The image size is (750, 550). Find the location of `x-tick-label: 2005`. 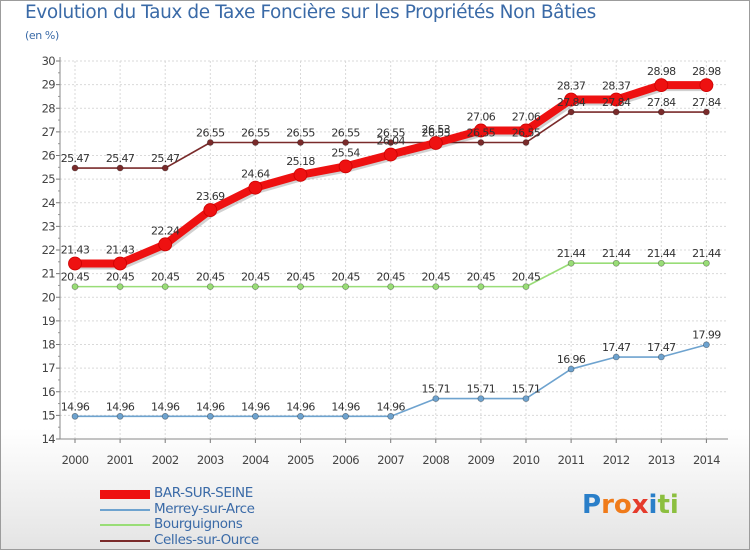

x-tick-label: 2005 is located at coordinates (300, 460).